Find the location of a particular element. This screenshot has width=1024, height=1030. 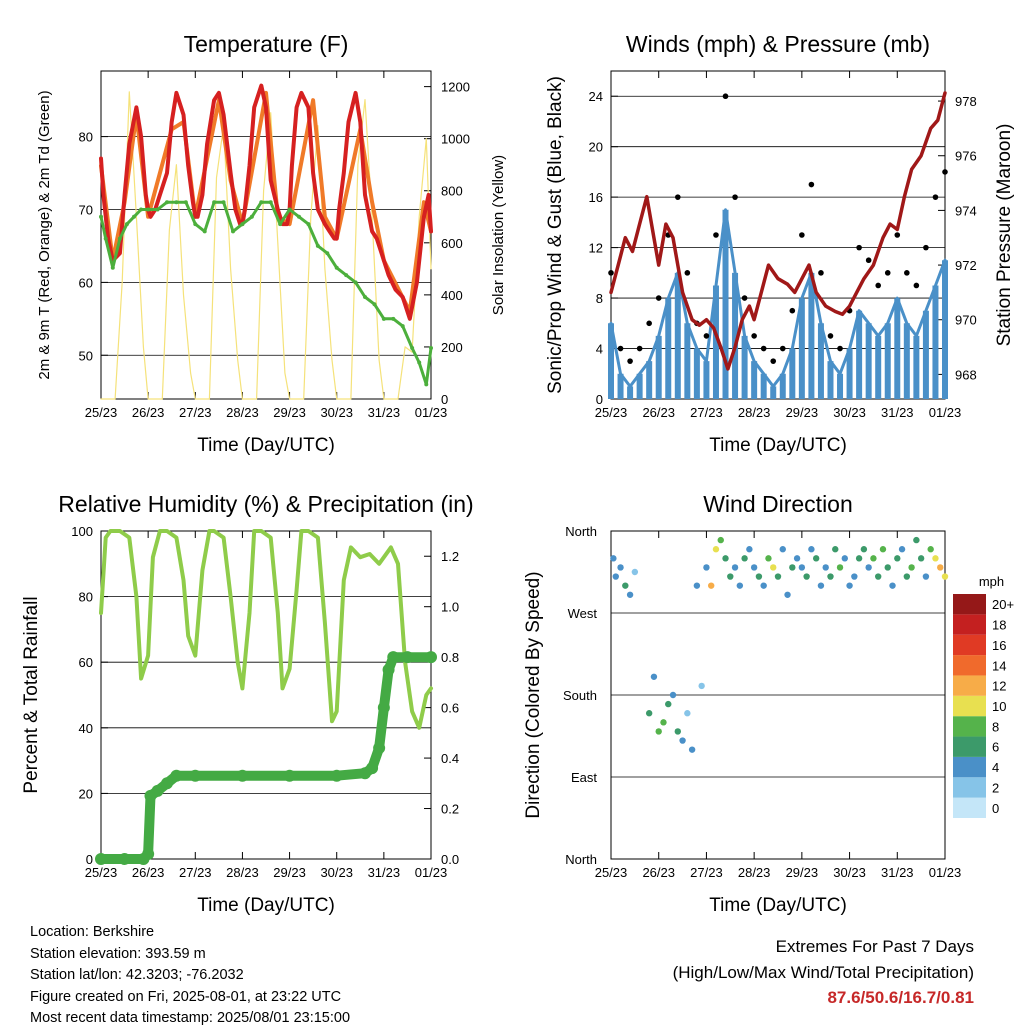

pressure-line is located at coordinates (778, 231).